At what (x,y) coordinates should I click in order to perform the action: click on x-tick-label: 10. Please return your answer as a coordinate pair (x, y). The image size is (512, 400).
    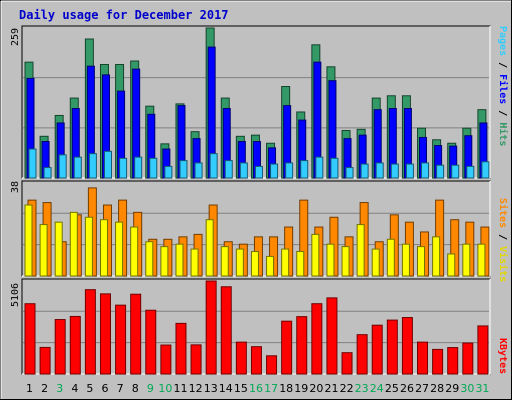
    Looking at the image, I should click on (165, 388).